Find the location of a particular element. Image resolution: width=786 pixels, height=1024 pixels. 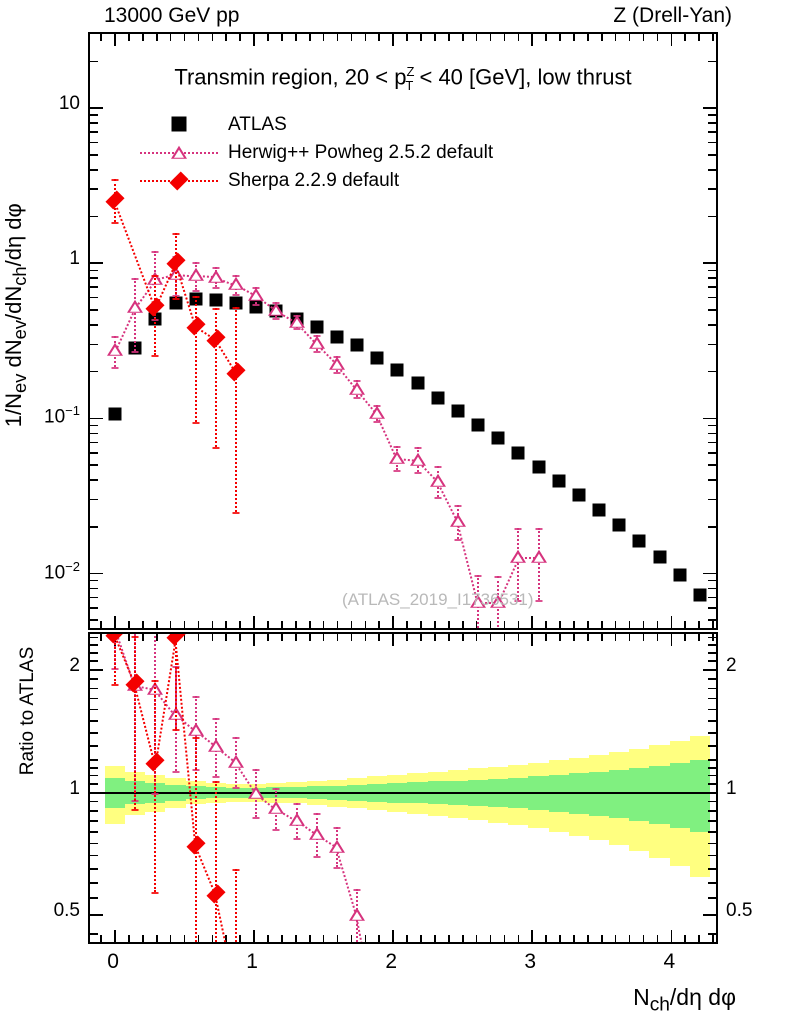

x-axis-title: Nch/dη dφ is located at coordinates (684, 1000).